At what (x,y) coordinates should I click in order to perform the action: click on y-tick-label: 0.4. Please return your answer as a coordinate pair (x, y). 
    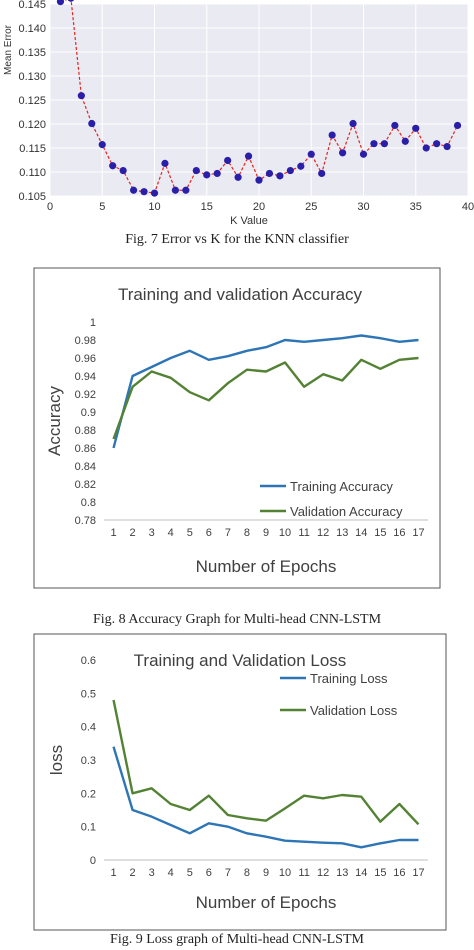
    Looking at the image, I should click on (88, 728).